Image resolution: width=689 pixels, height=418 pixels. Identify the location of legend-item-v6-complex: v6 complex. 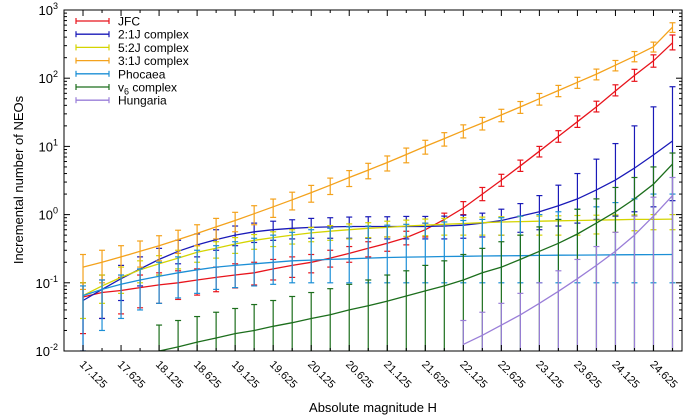
(126, 89).